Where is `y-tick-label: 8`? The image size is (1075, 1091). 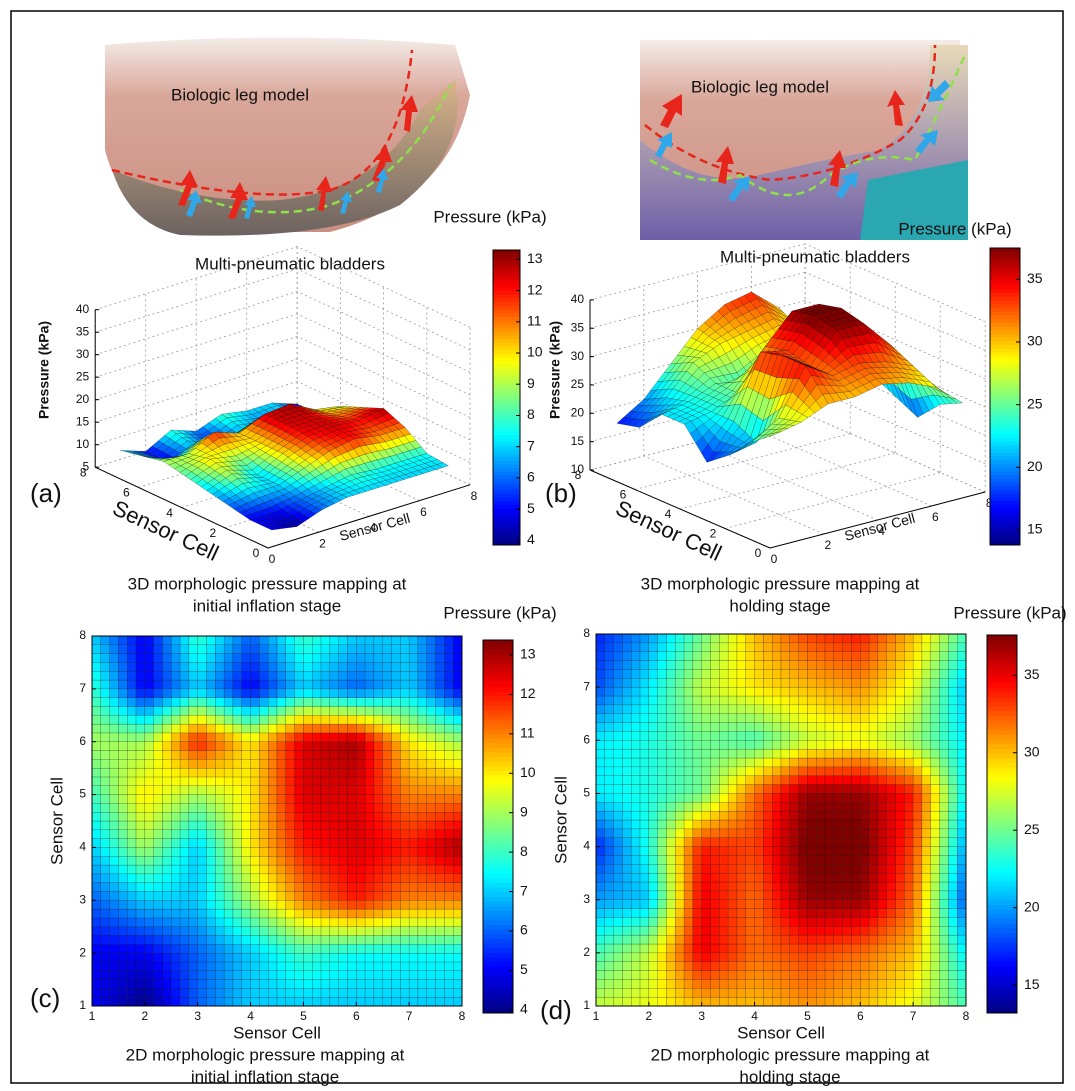 y-tick-label: 8 is located at coordinates (82, 635).